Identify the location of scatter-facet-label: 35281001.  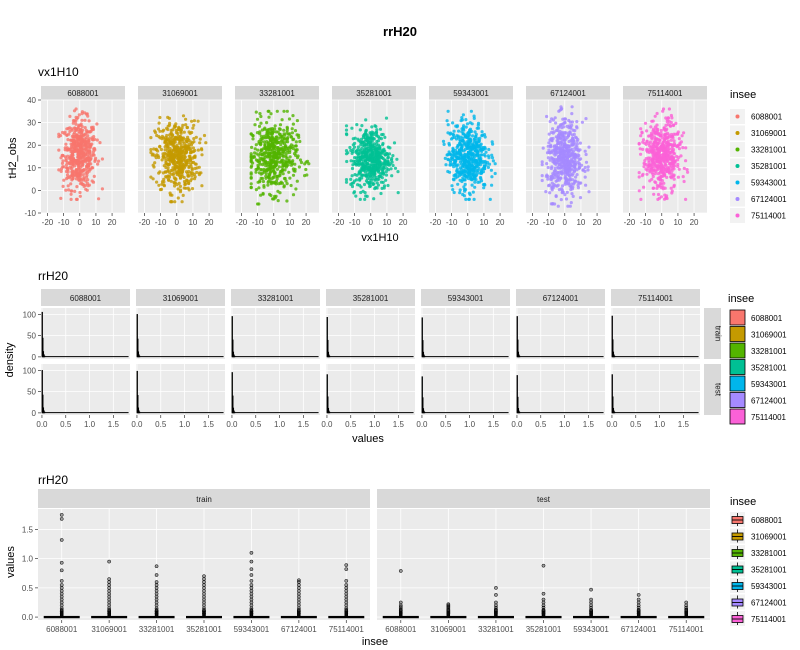
(374, 93).